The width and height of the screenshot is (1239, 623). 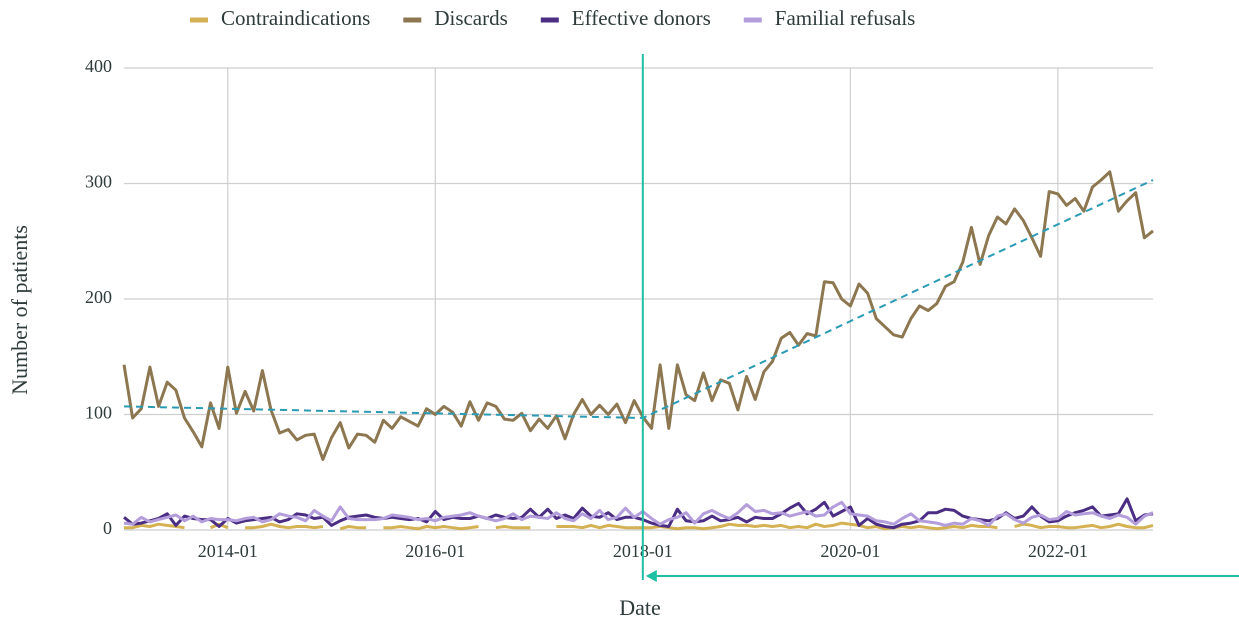 I want to click on y-tick-label: 200, so click(x=98, y=297).